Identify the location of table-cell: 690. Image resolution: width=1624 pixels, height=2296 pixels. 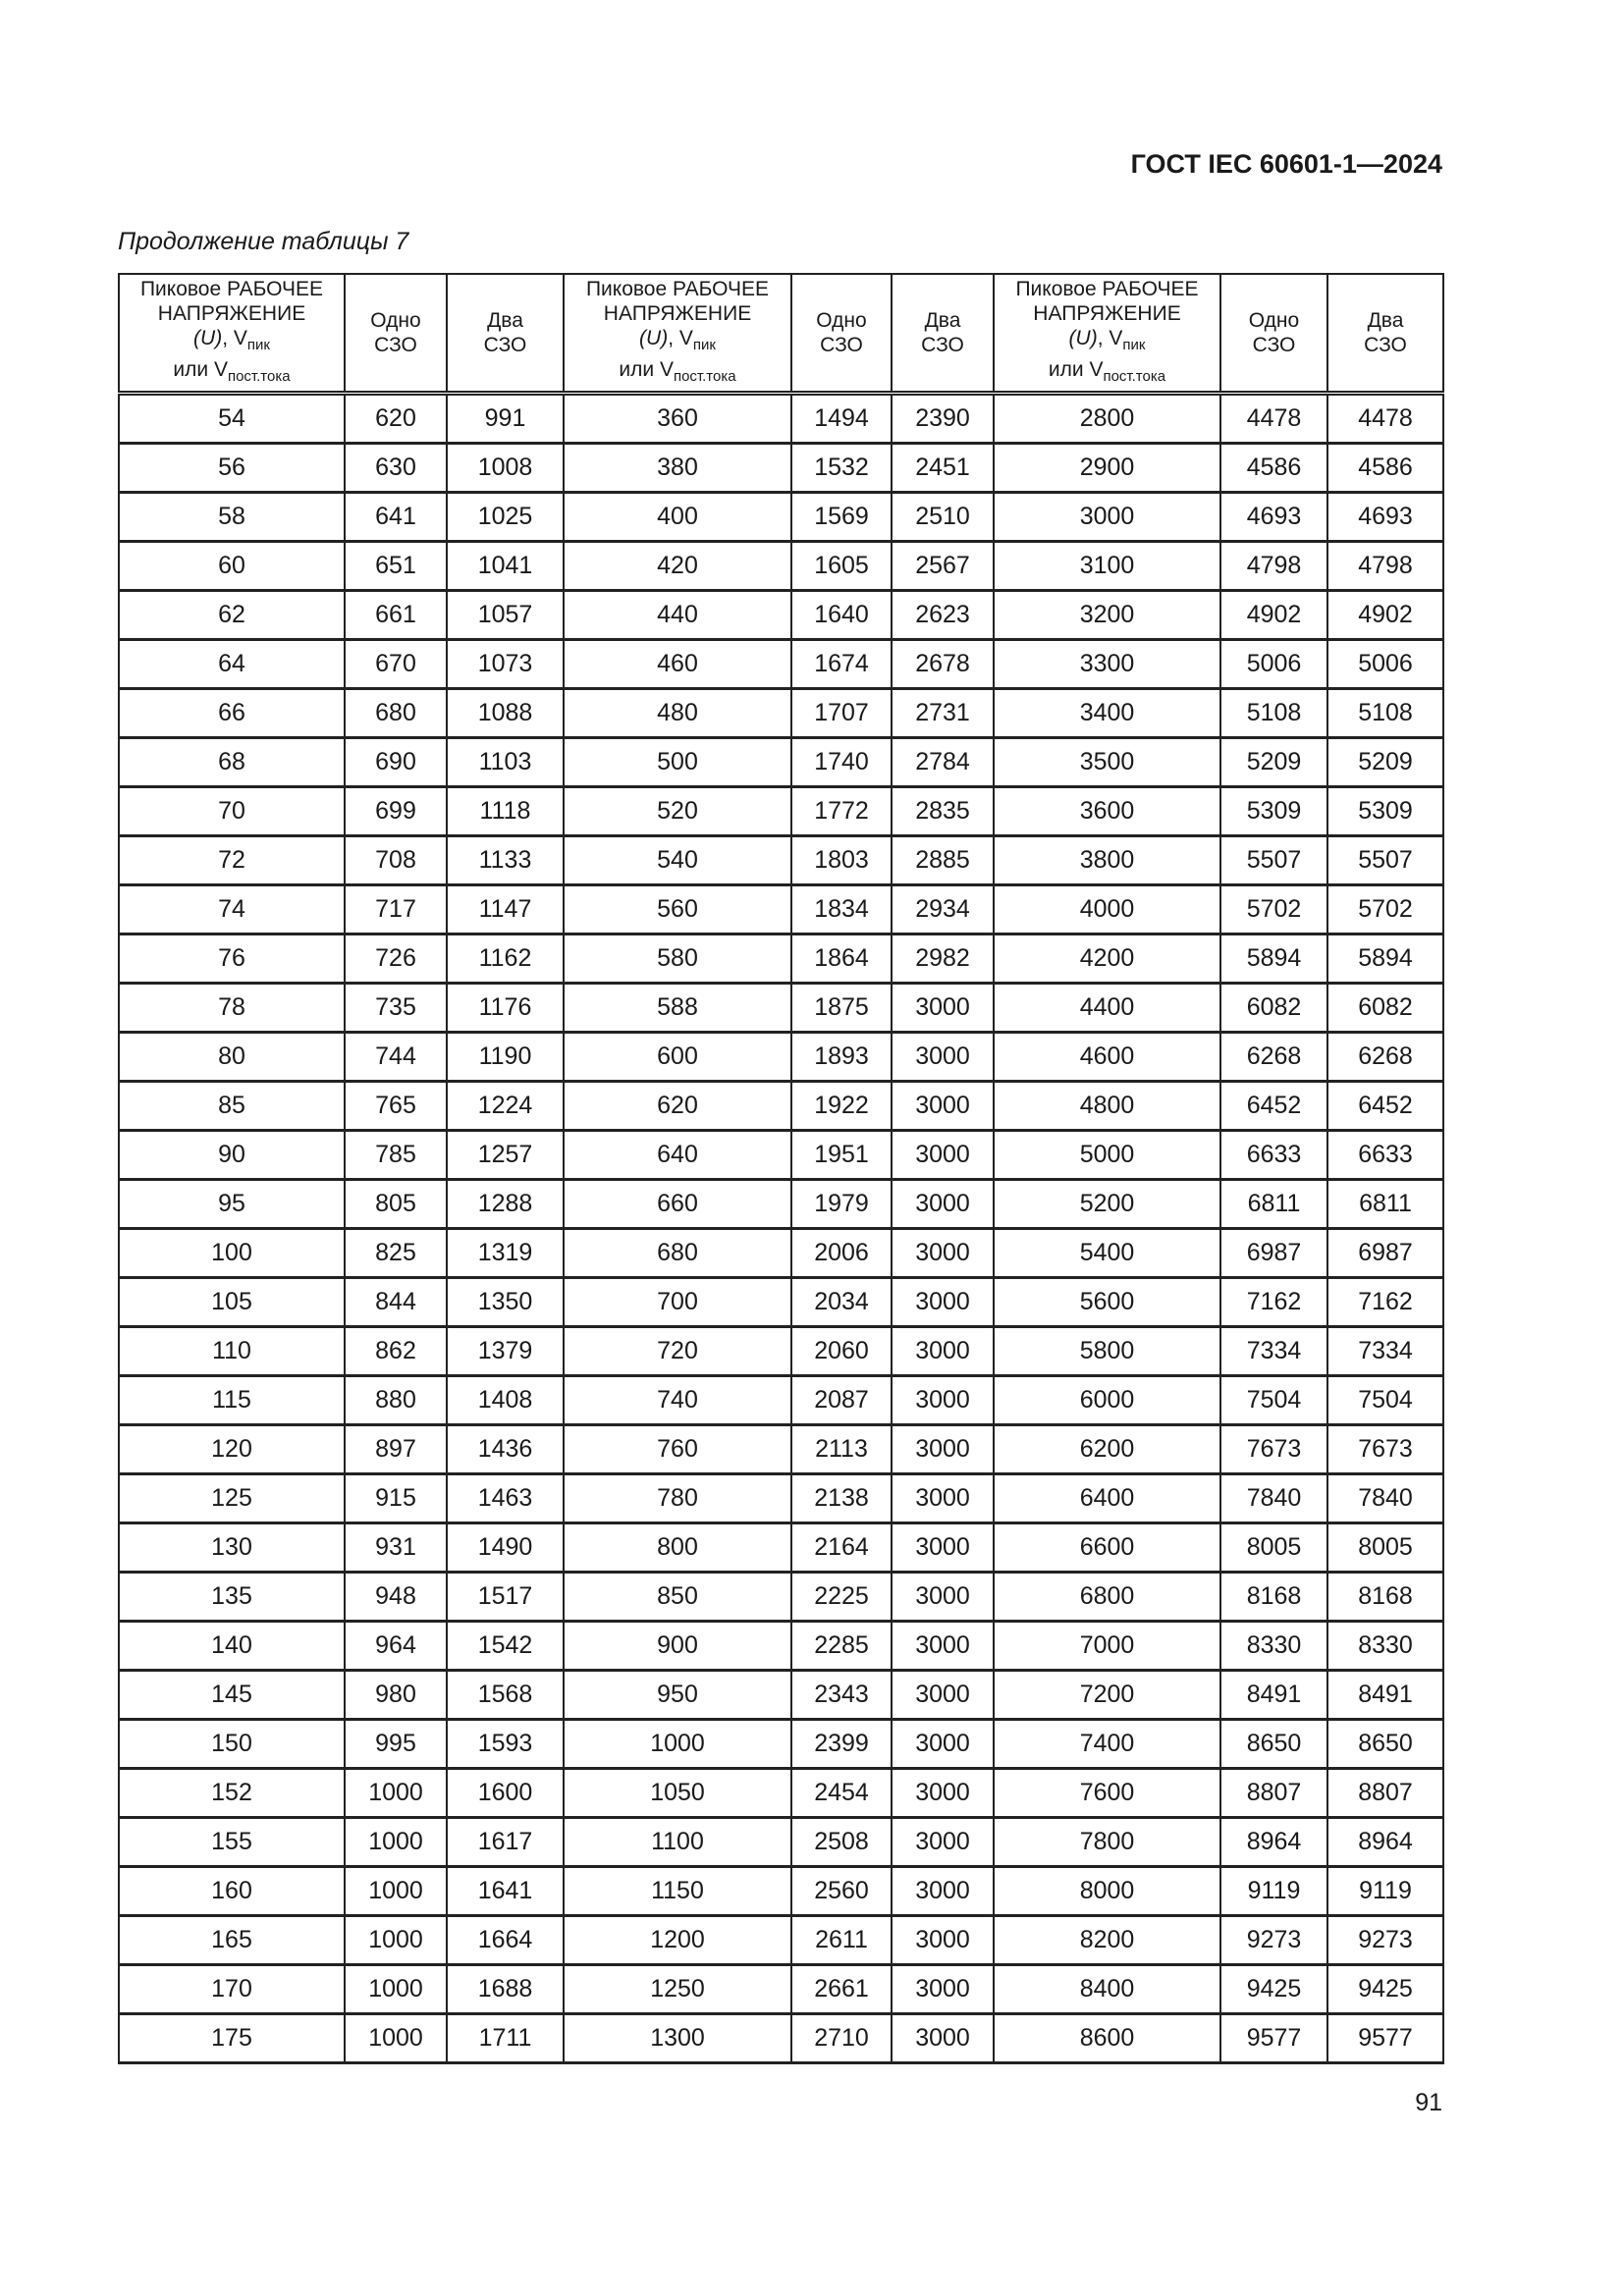
(396, 762).